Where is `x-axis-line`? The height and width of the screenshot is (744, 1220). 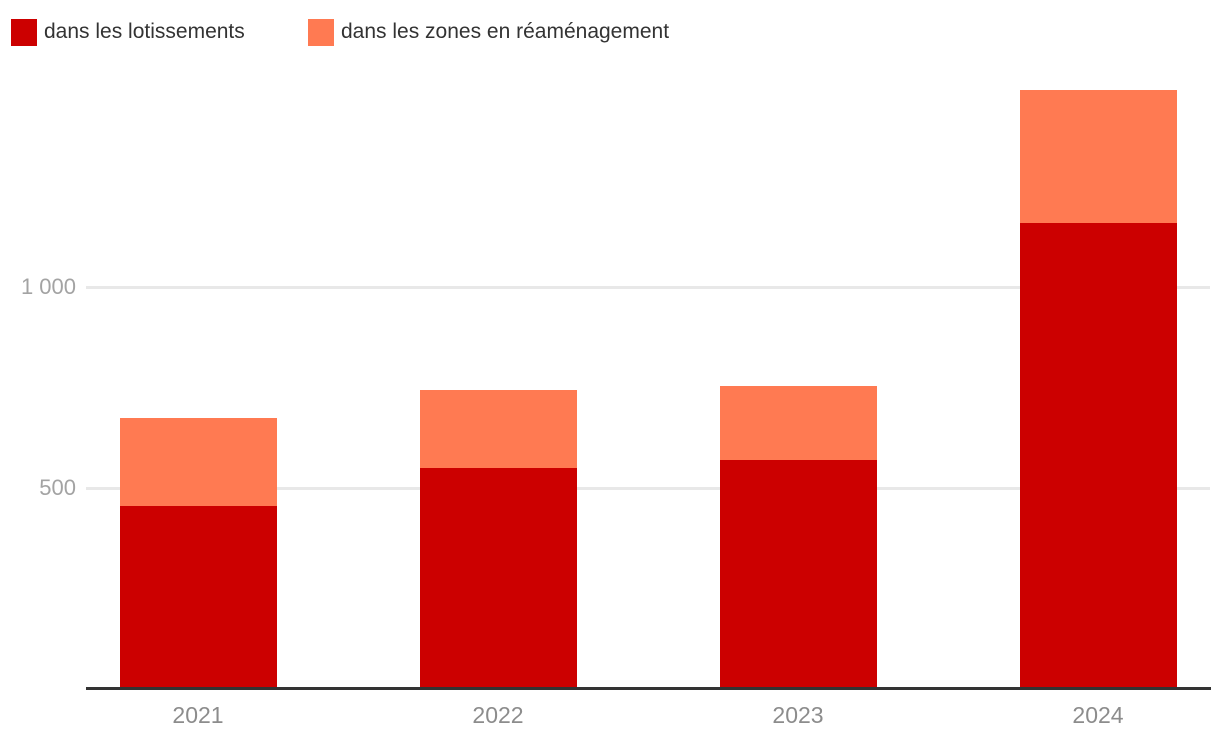
x-axis-line is located at coordinates (648, 688).